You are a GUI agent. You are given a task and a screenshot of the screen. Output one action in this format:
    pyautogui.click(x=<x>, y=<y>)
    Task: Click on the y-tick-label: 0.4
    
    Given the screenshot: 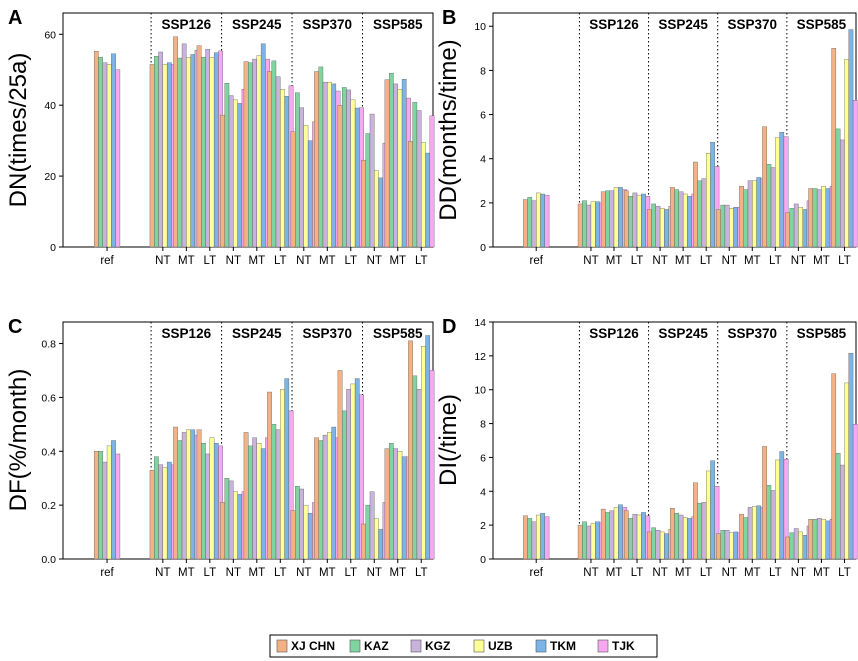 What is the action you would take?
    pyautogui.click(x=48, y=452)
    